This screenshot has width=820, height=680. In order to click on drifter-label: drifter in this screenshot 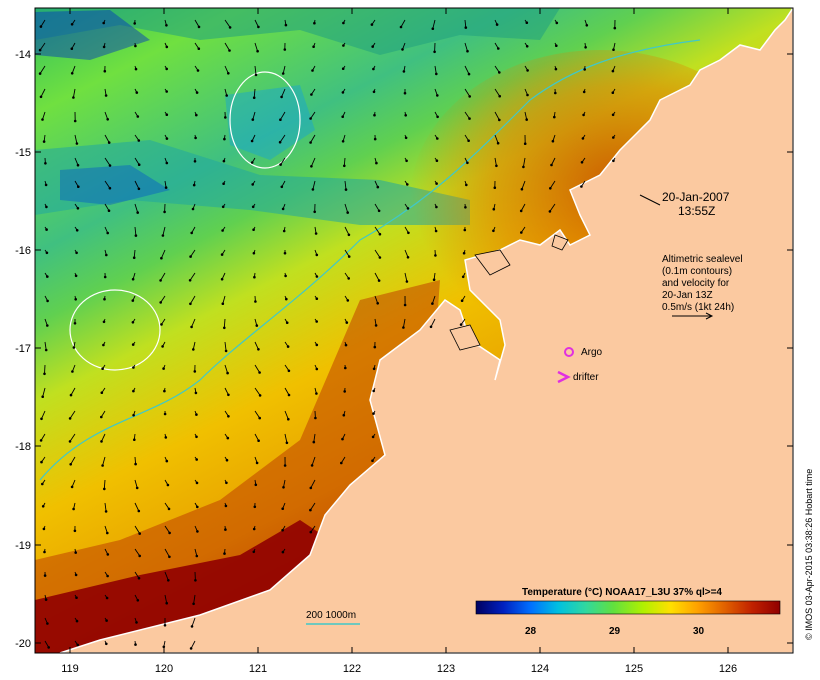, I will do `click(586, 377)`.